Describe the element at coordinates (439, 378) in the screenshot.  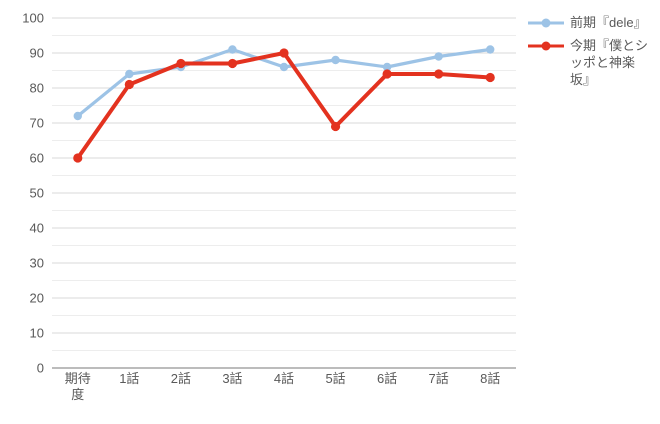
I see `x-tick-label: 7話` at that location.